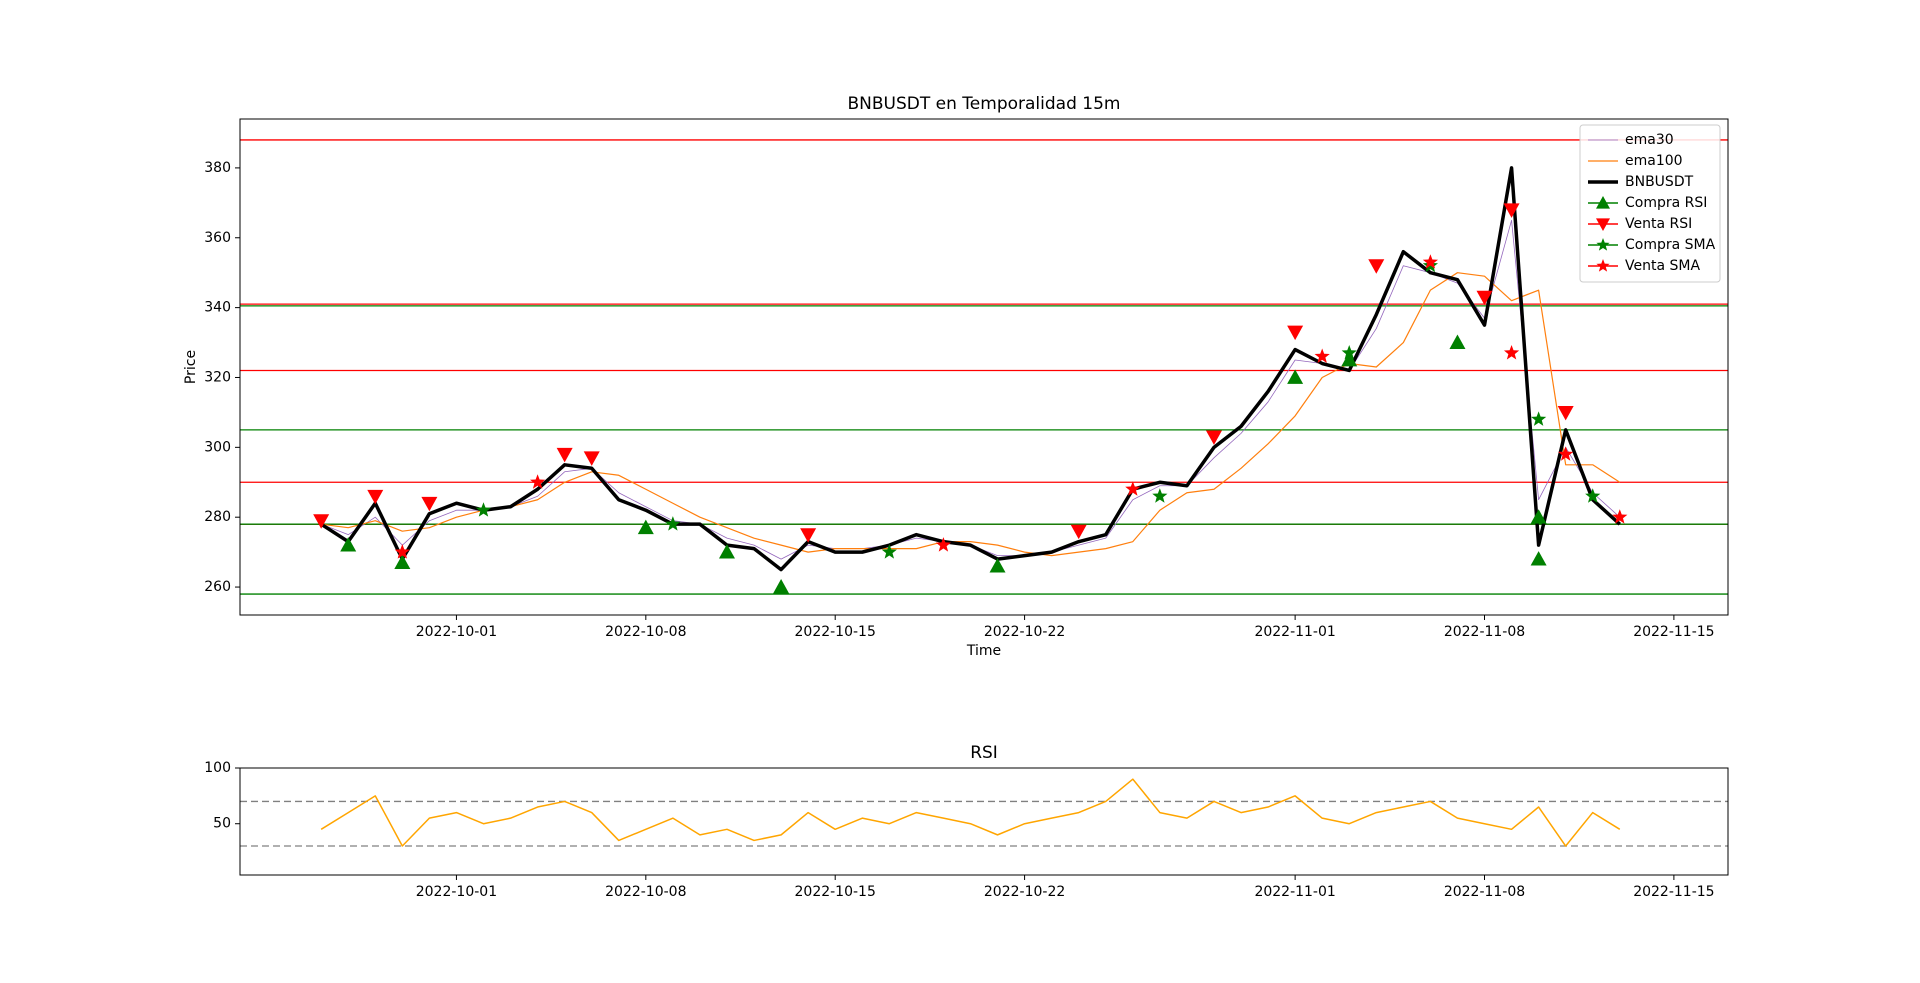  I want to click on legend-label: BNBUSDT, so click(1659, 182).